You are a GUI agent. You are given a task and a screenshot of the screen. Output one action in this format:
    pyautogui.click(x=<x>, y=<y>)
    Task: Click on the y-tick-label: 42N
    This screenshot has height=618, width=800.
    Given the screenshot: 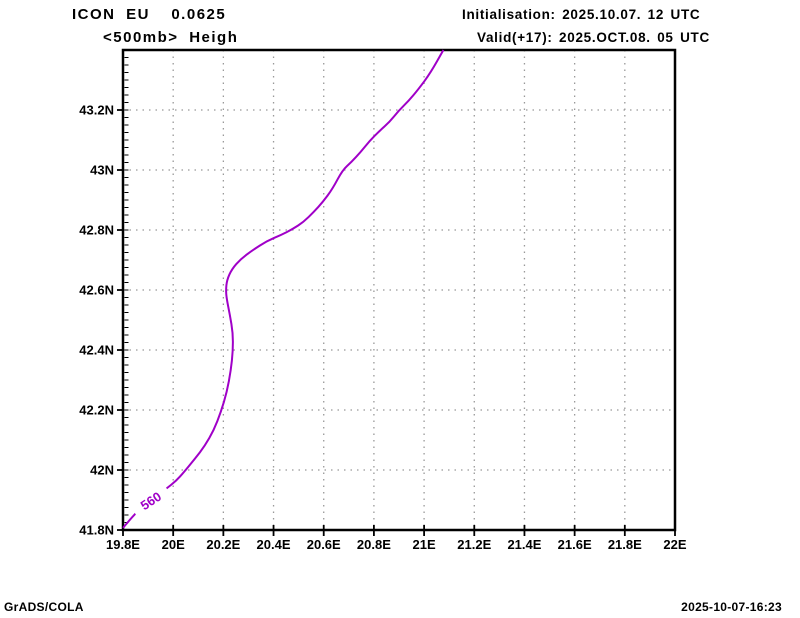 What is the action you would take?
    pyautogui.click(x=102, y=470)
    